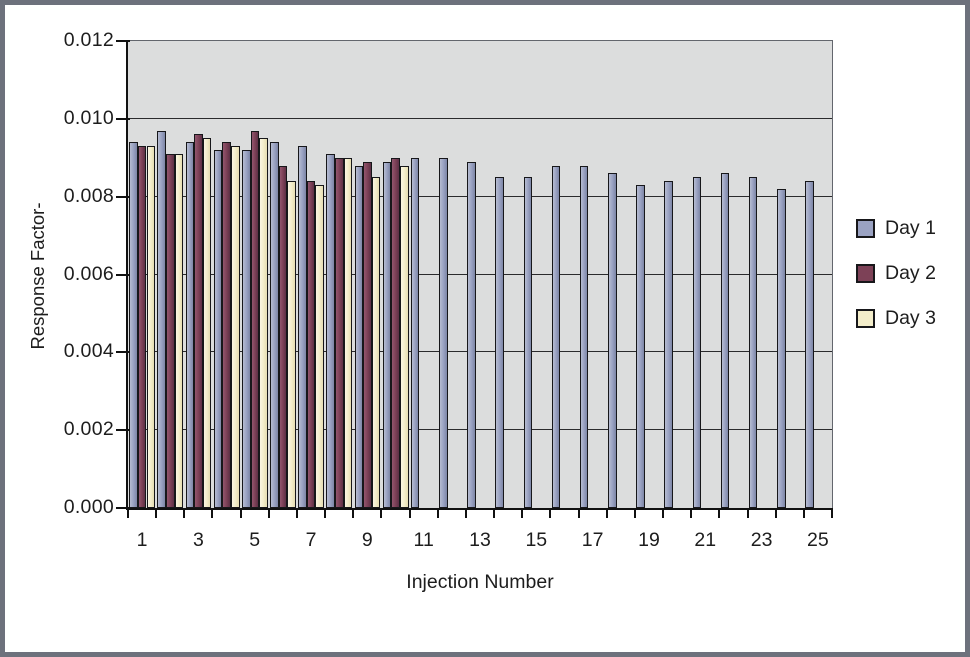  I want to click on legend-item-day2: Day 2, so click(896, 273).